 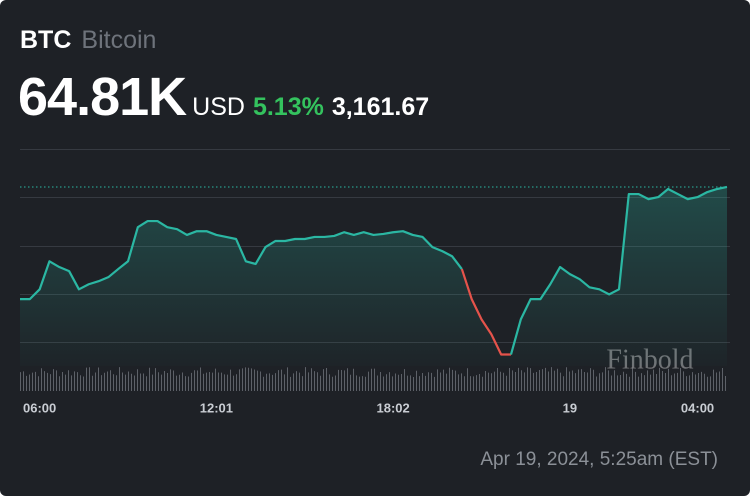 What do you see at coordinates (393, 407) in the screenshot?
I see `x-tick-label: 18:02` at bounding box center [393, 407].